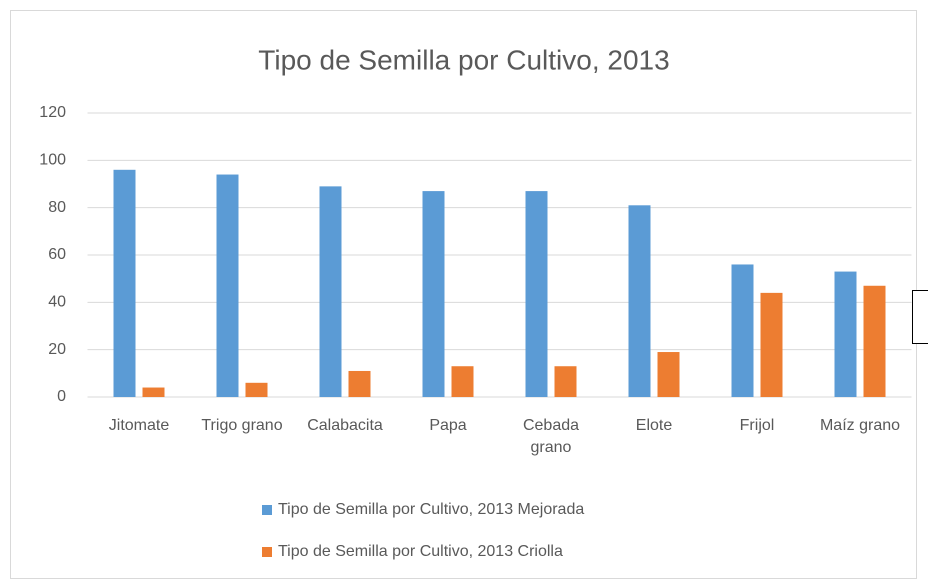  Describe the element at coordinates (57, 254) in the screenshot. I see `y-tick-label: 60` at that location.